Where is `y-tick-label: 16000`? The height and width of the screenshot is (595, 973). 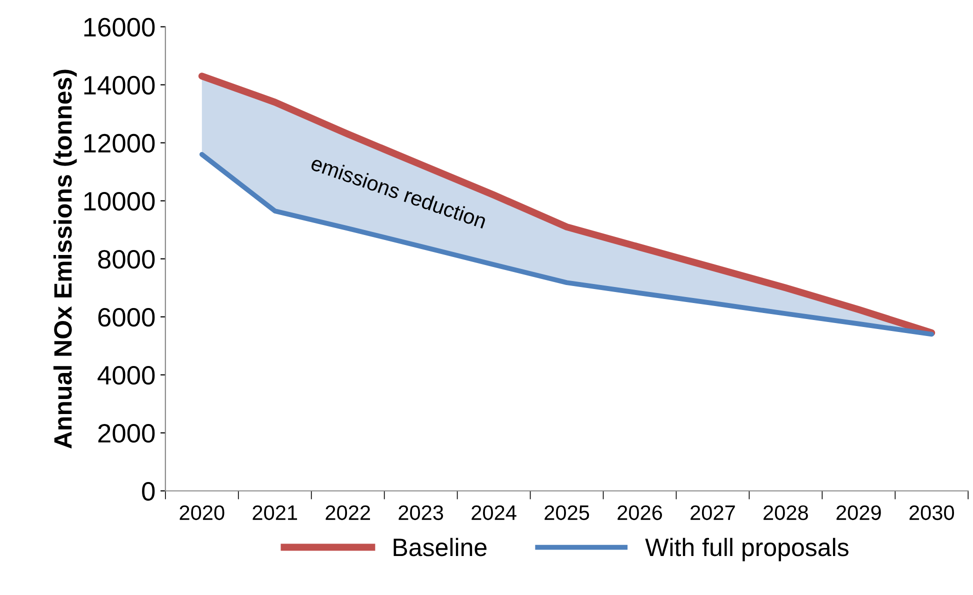 y-tick-label: 16000 is located at coordinates (119, 27).